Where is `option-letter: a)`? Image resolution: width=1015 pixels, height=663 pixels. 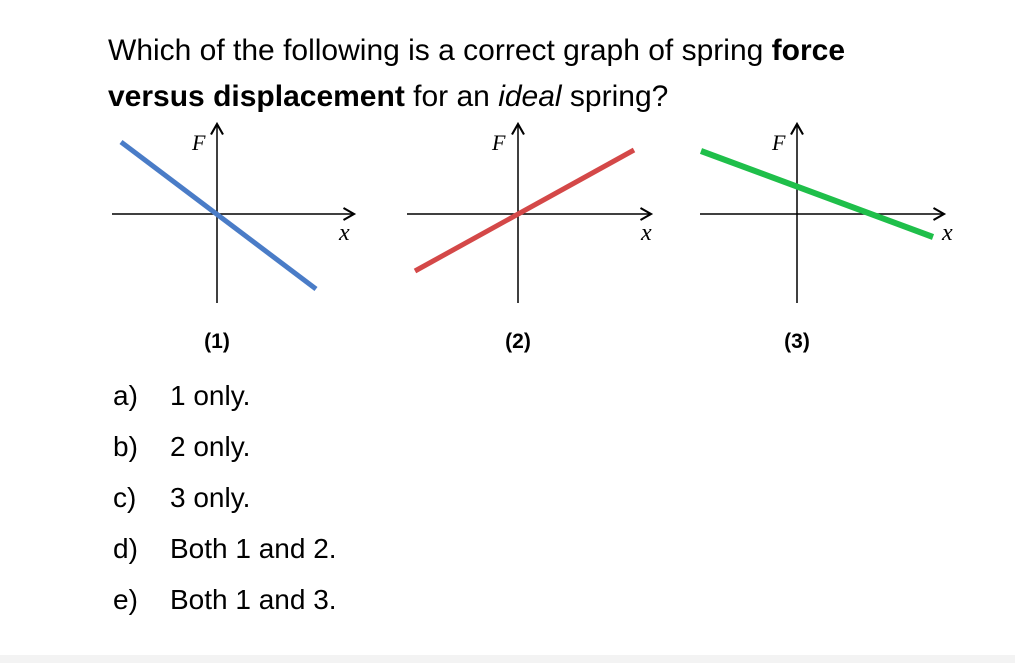 option-letter: a) is located at coordinates (125, 395).